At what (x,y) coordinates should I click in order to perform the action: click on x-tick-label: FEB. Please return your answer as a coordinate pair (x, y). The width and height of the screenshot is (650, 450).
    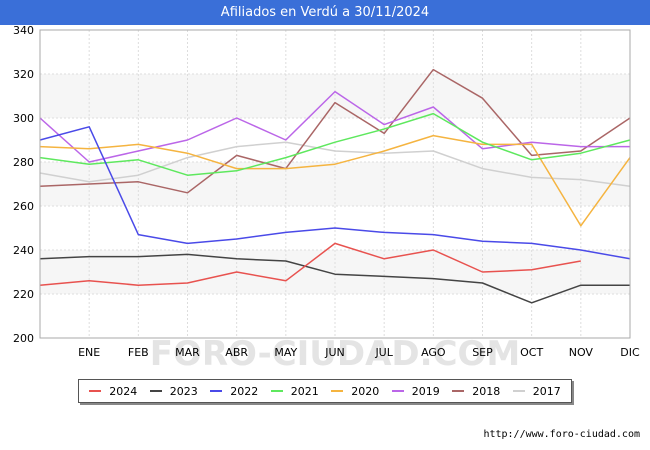
    Looking at the image, I should click on (138, 352).